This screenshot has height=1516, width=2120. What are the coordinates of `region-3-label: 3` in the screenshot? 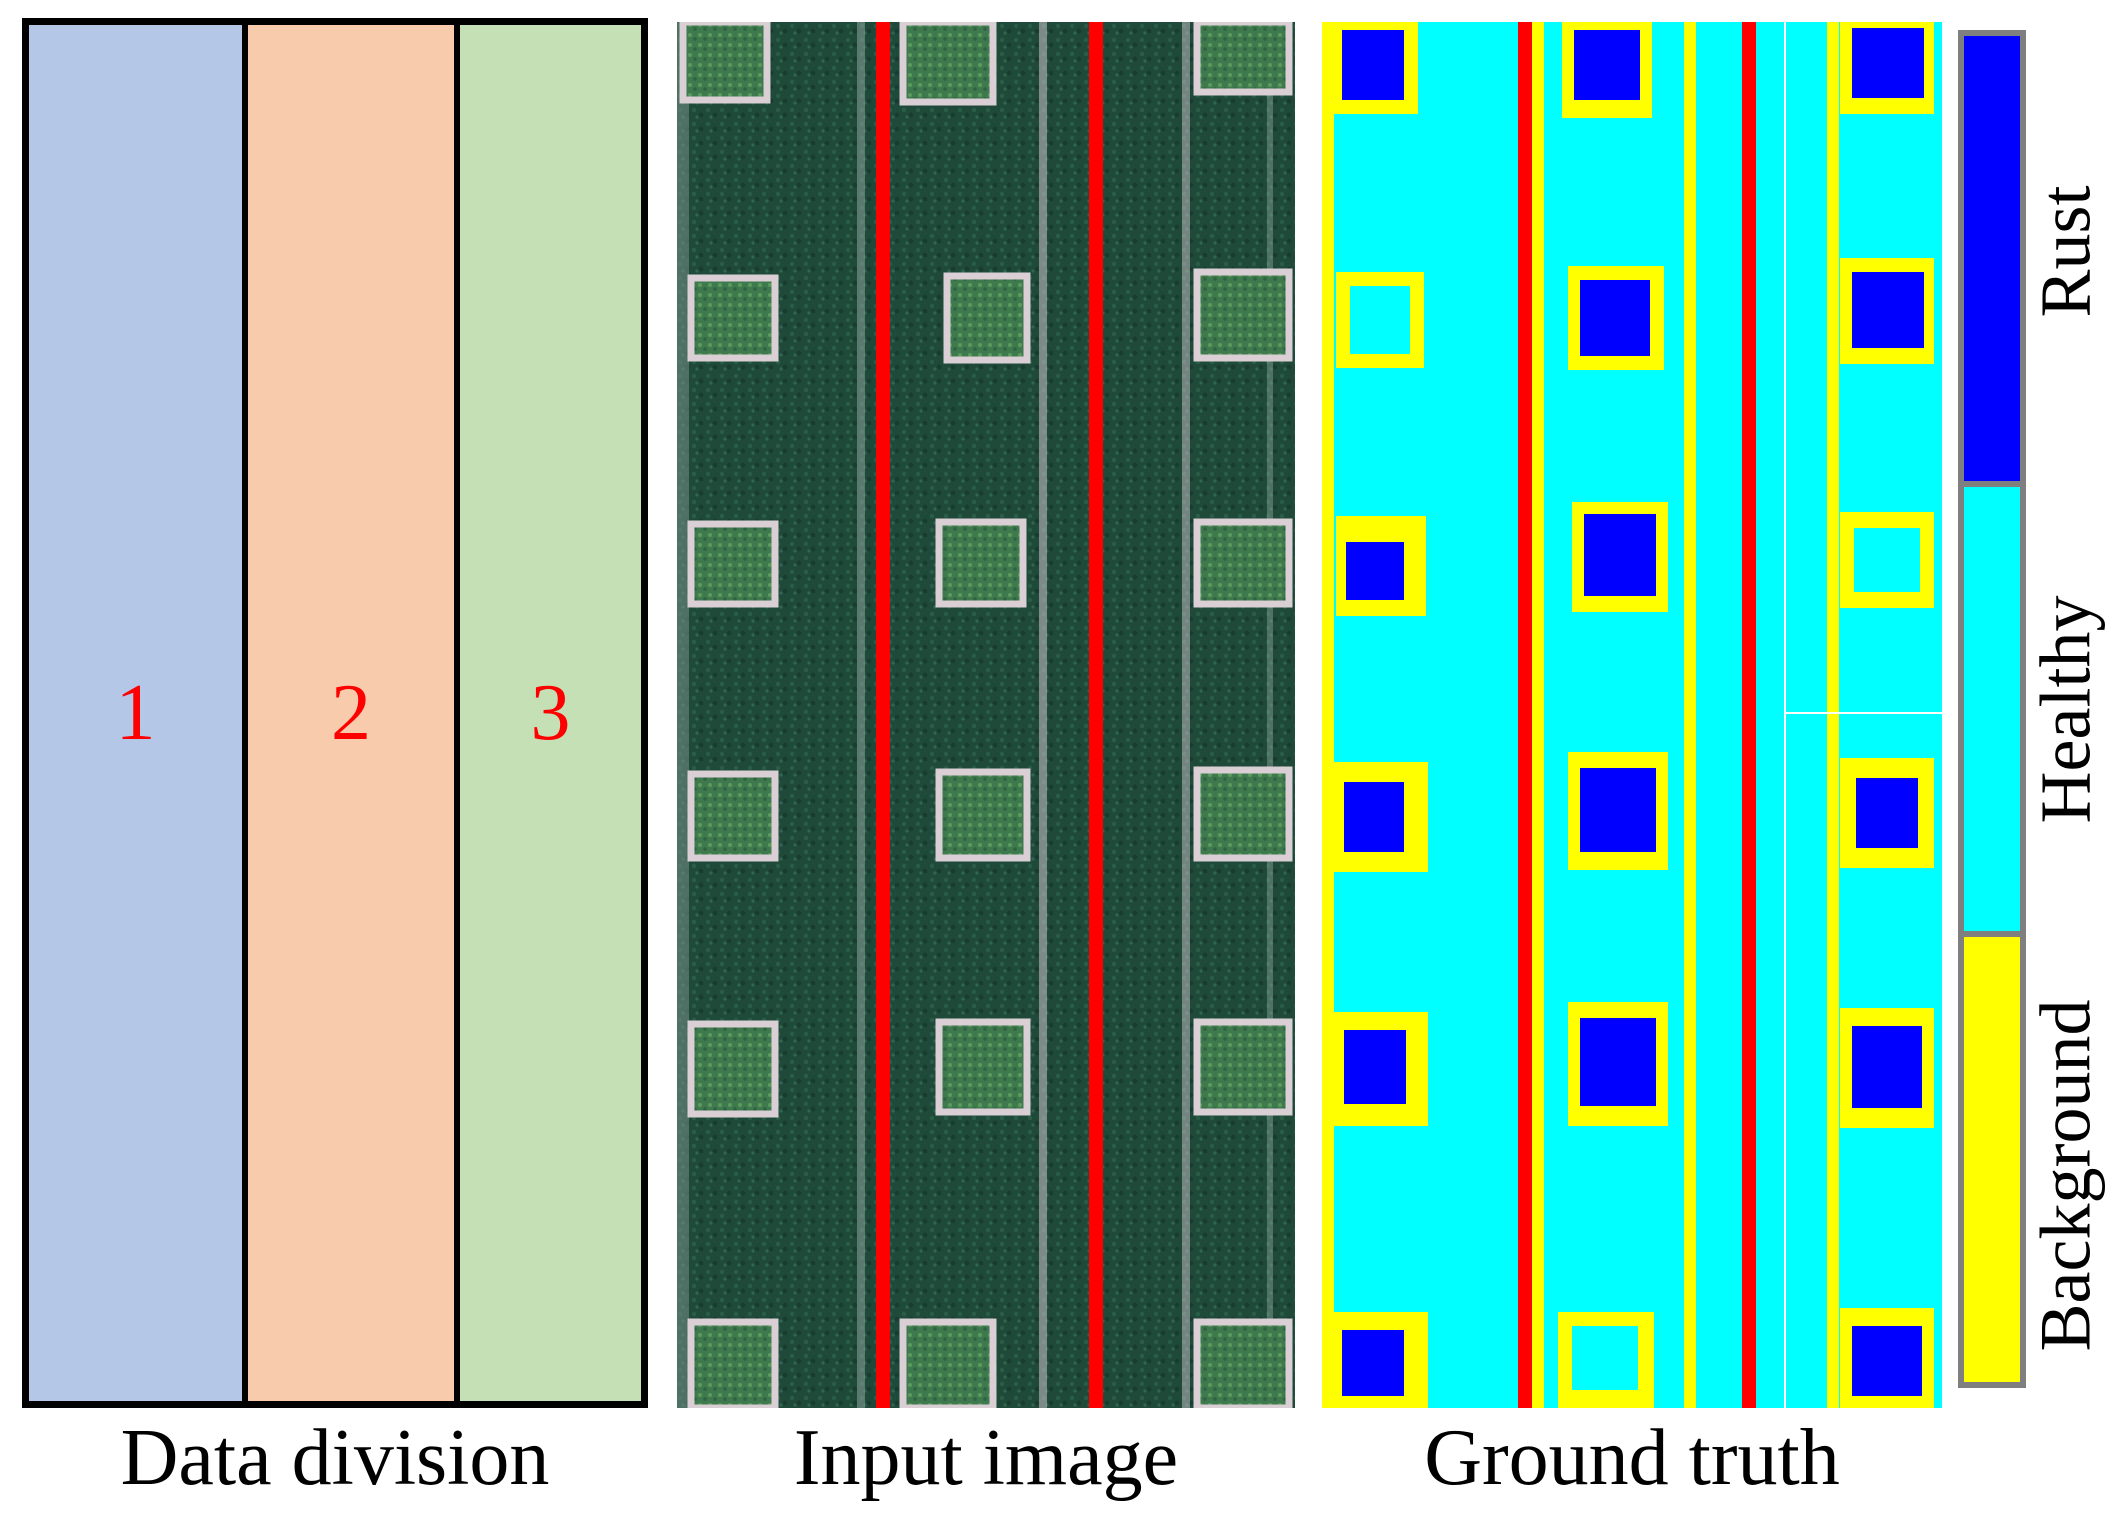 It's located at (550, 712).